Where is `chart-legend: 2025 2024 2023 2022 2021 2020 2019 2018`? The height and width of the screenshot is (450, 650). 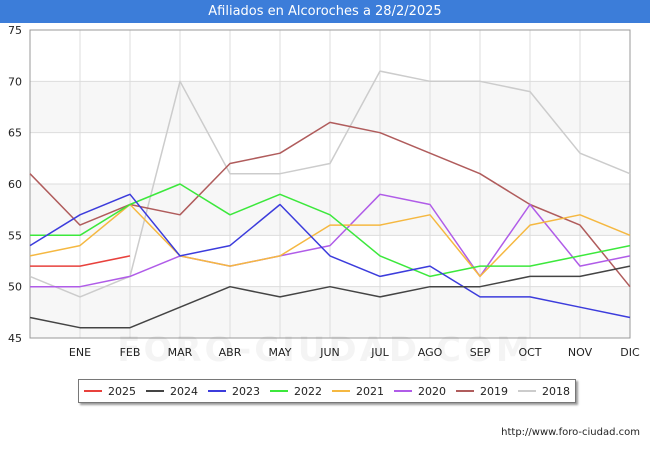
chart-legend: 2025 2024 2023 2022 2021 2020 2019 2018 is located at coordinates (327, 391).